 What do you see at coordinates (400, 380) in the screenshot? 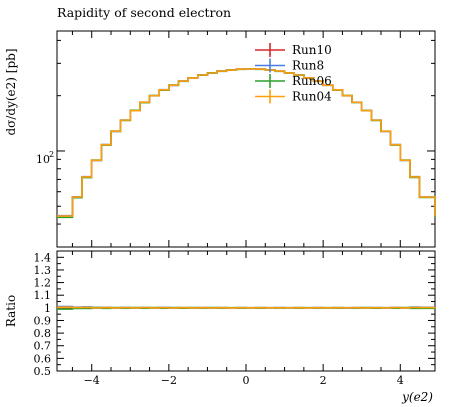
I see `x-tick-label: 4` at bounding box center [400, 380].